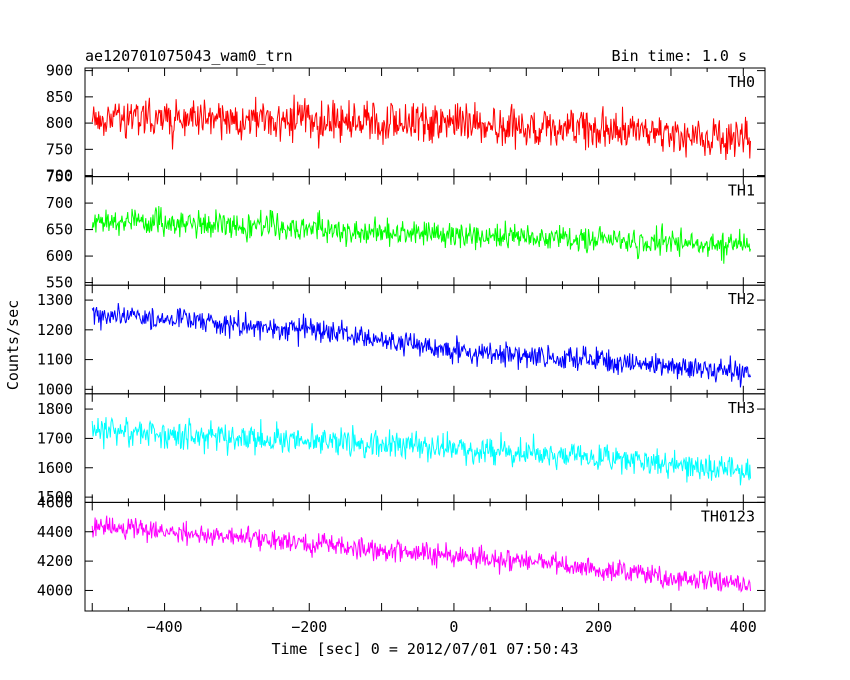 The height and width of the screenshot is (680, 850). What do you see at coordinates (55, 360) in the screenshot?
I see `y-tick-label: 1100` at bounding box center [55, 360].